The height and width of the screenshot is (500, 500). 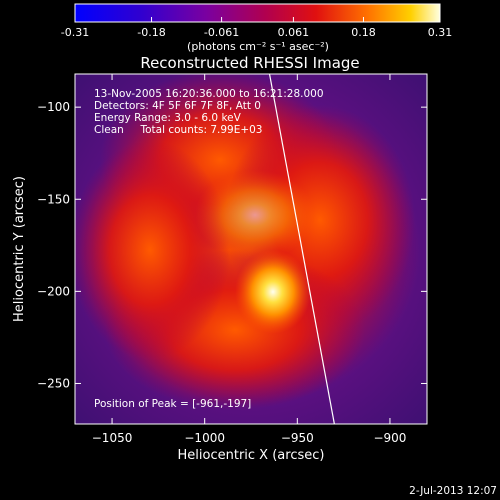 What do you see at coordinates (53, 291) in the screenshot?
I see `y-tick-label: −200` at bounding box center [53, 291].